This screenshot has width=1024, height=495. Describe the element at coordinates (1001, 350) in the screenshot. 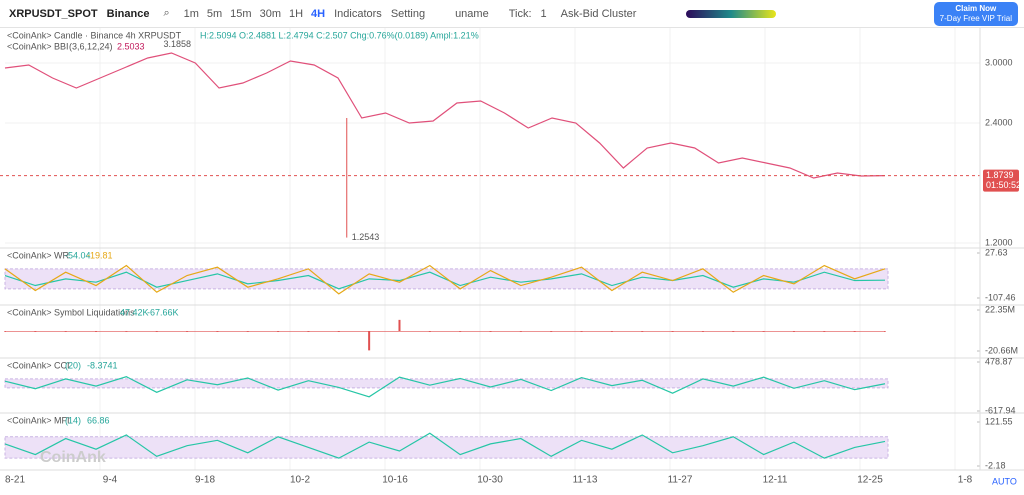

I see `y-tick-label: -20.66M` at that location.